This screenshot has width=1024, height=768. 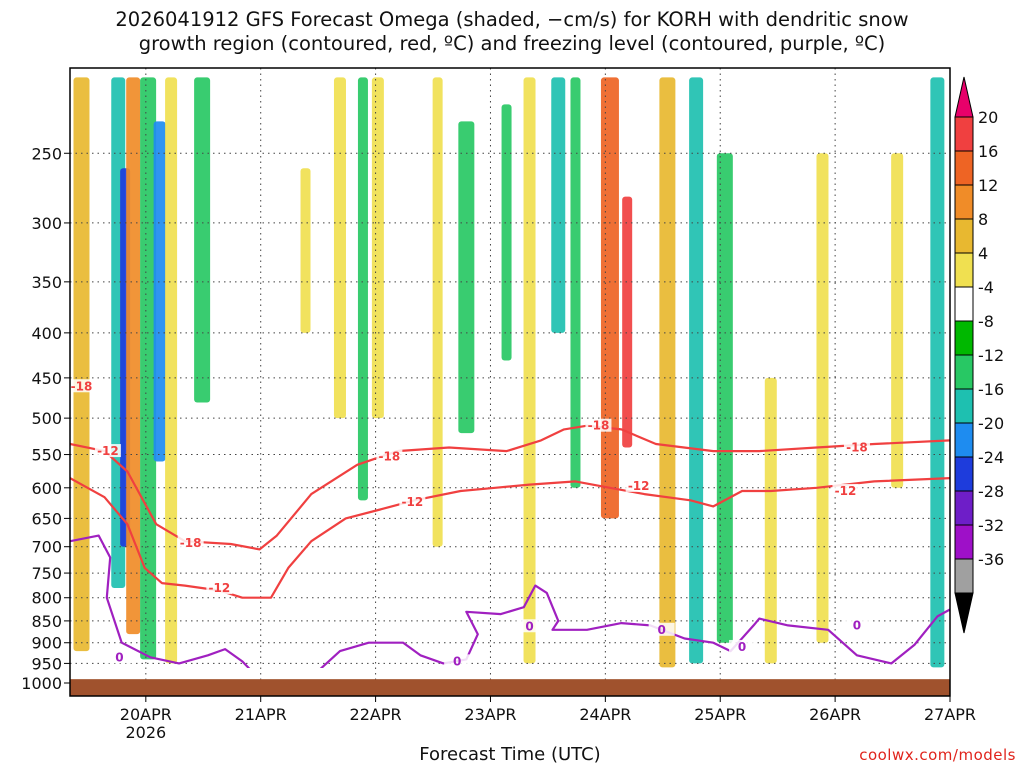 I want to click on y-tick-label-4: 450, so click(x=46, y=378).